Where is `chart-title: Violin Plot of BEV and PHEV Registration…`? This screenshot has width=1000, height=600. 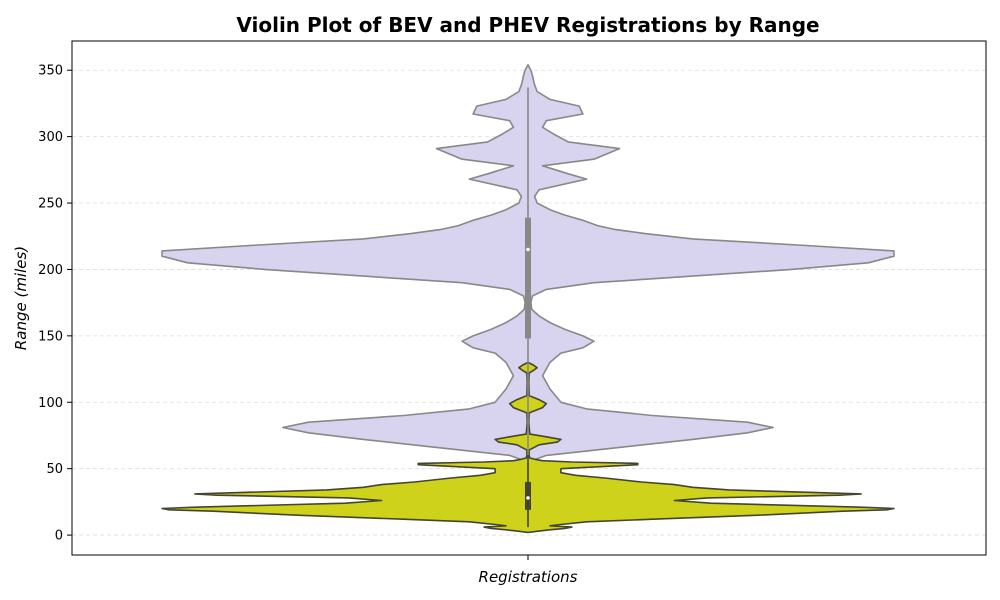
chart-title: Violin Plot of BEV and PHEV Registration… is located at coordinates (527, 25).